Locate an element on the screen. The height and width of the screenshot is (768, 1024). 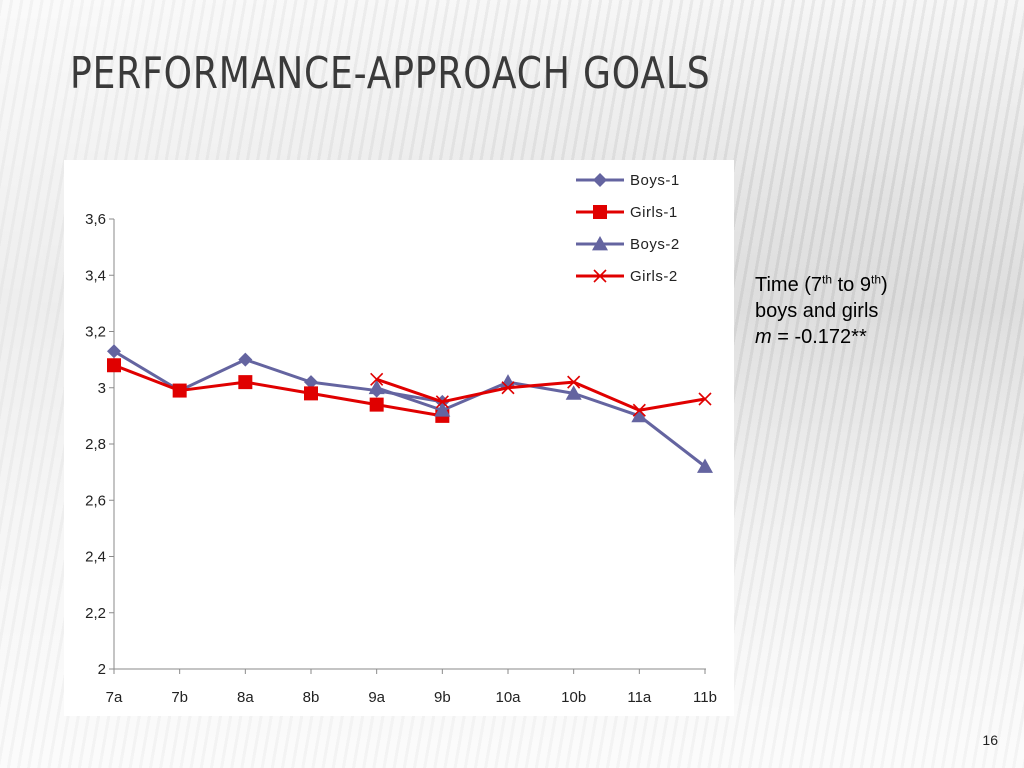
legend-label: Girls-1 is located at coordinates (654, 212).